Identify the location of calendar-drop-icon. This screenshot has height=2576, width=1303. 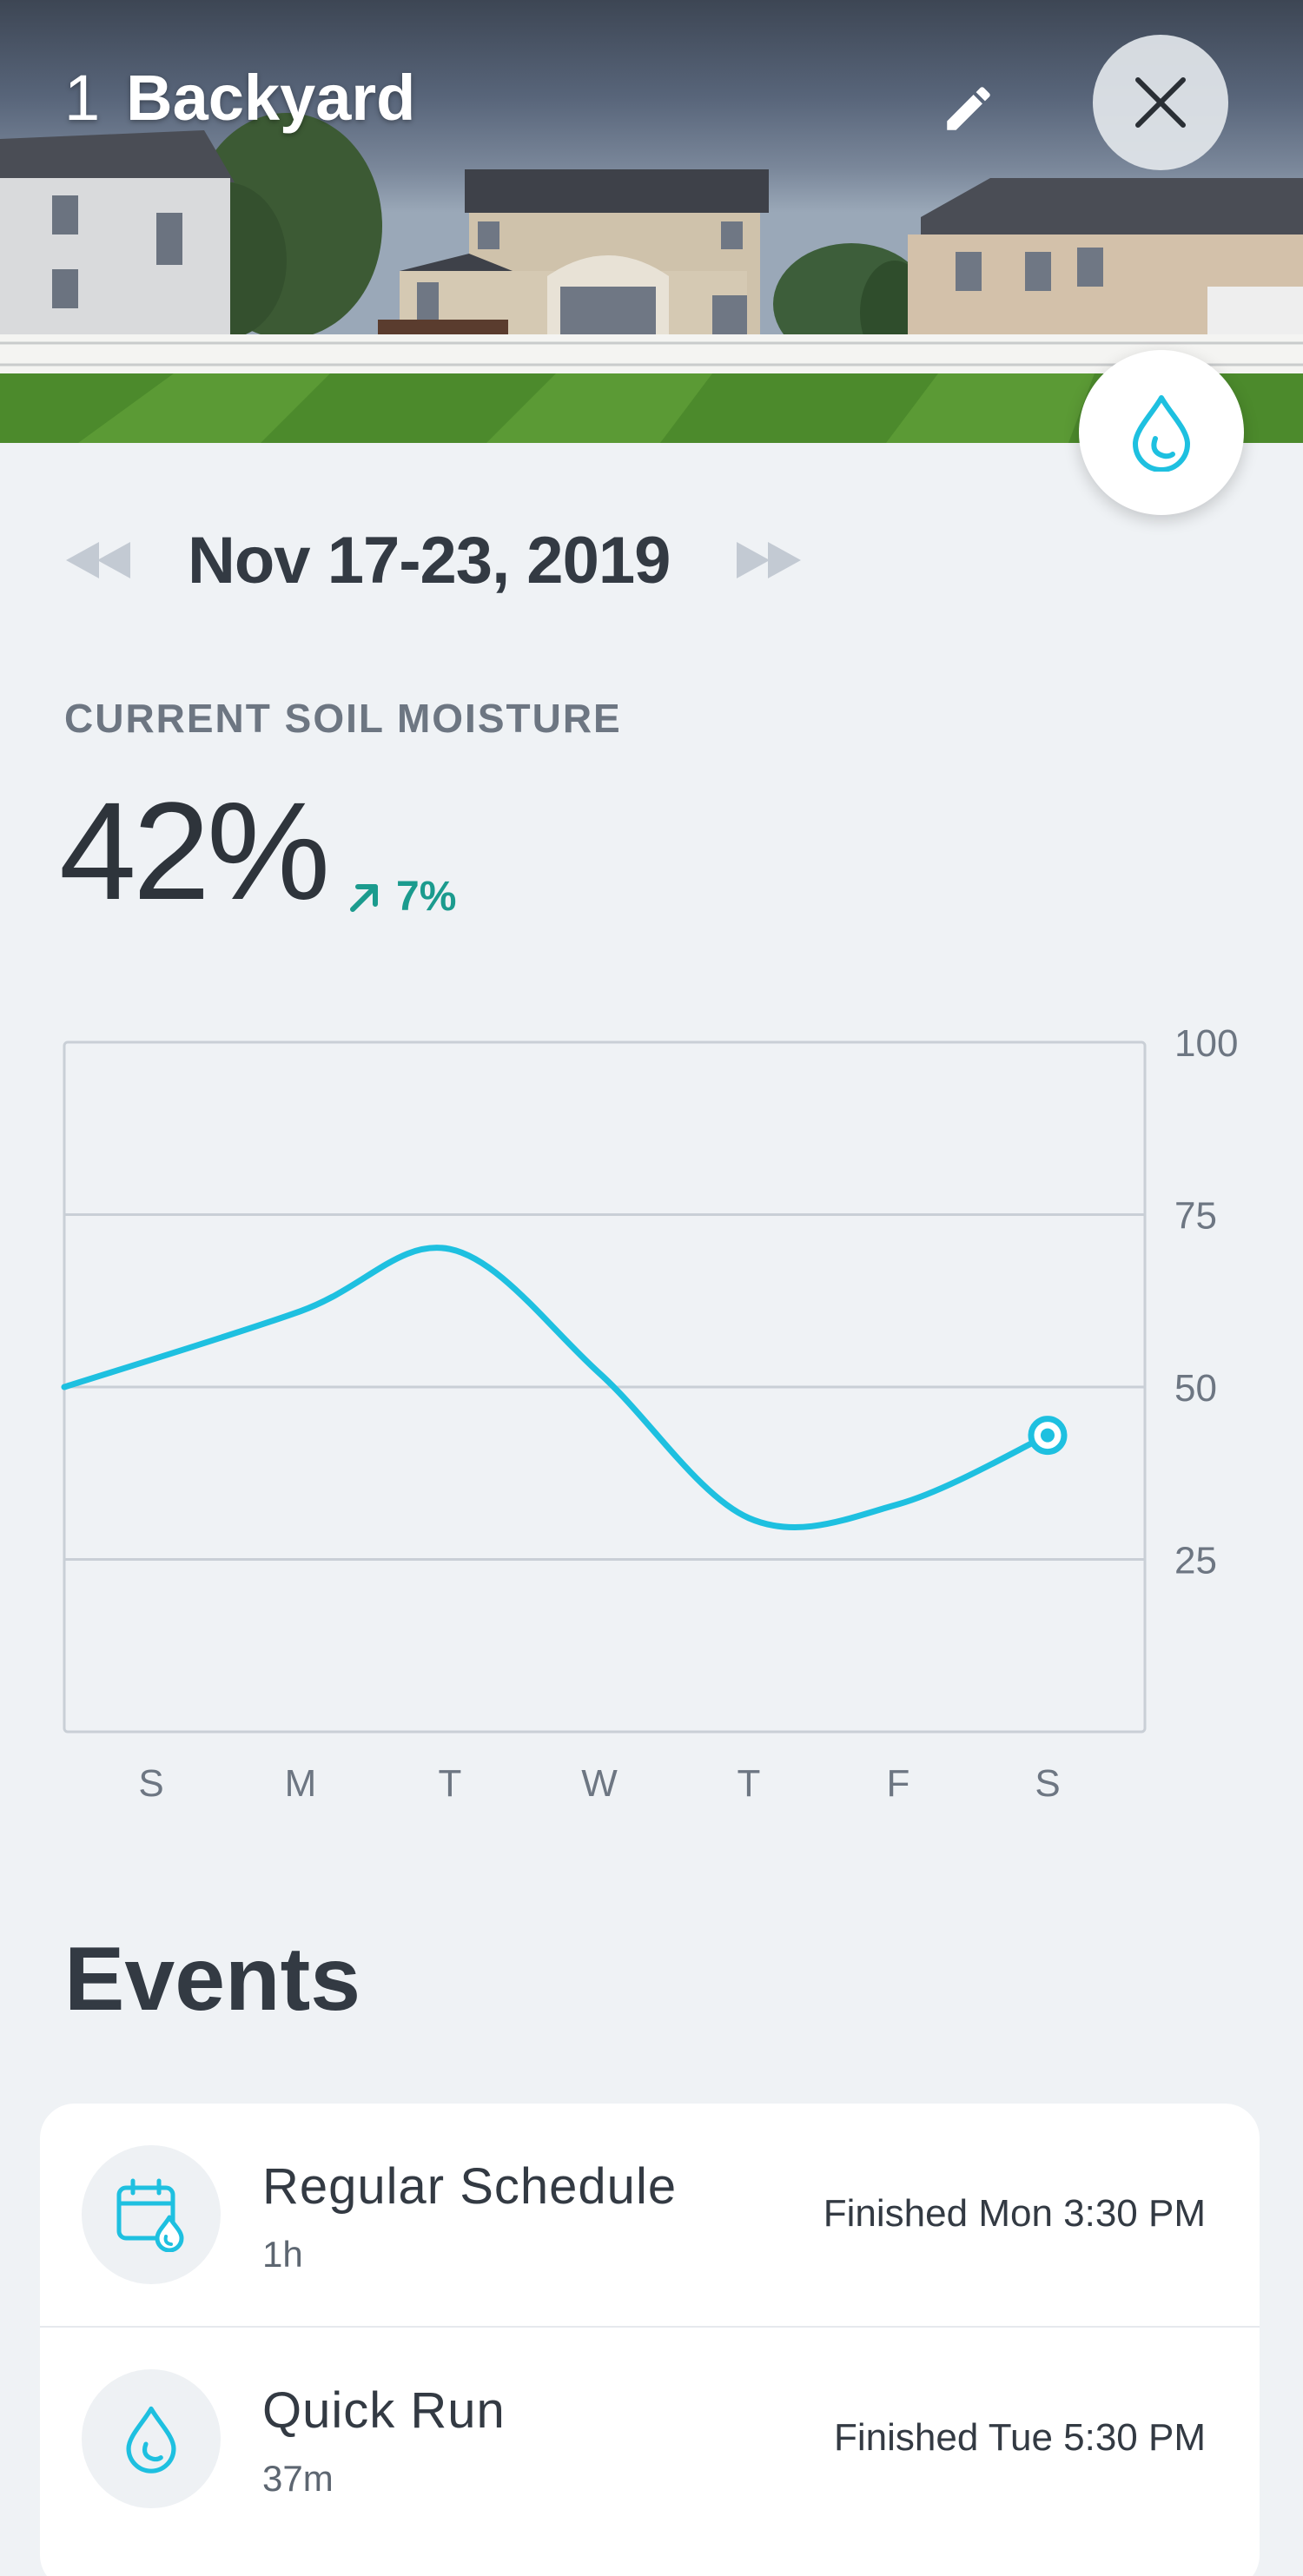
(150, 2215).